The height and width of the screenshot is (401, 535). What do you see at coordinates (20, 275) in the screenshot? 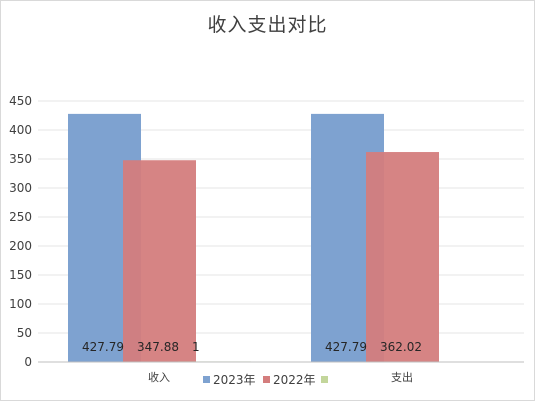
I see `y-tick-label: 150` at bounding box center [20, 275].